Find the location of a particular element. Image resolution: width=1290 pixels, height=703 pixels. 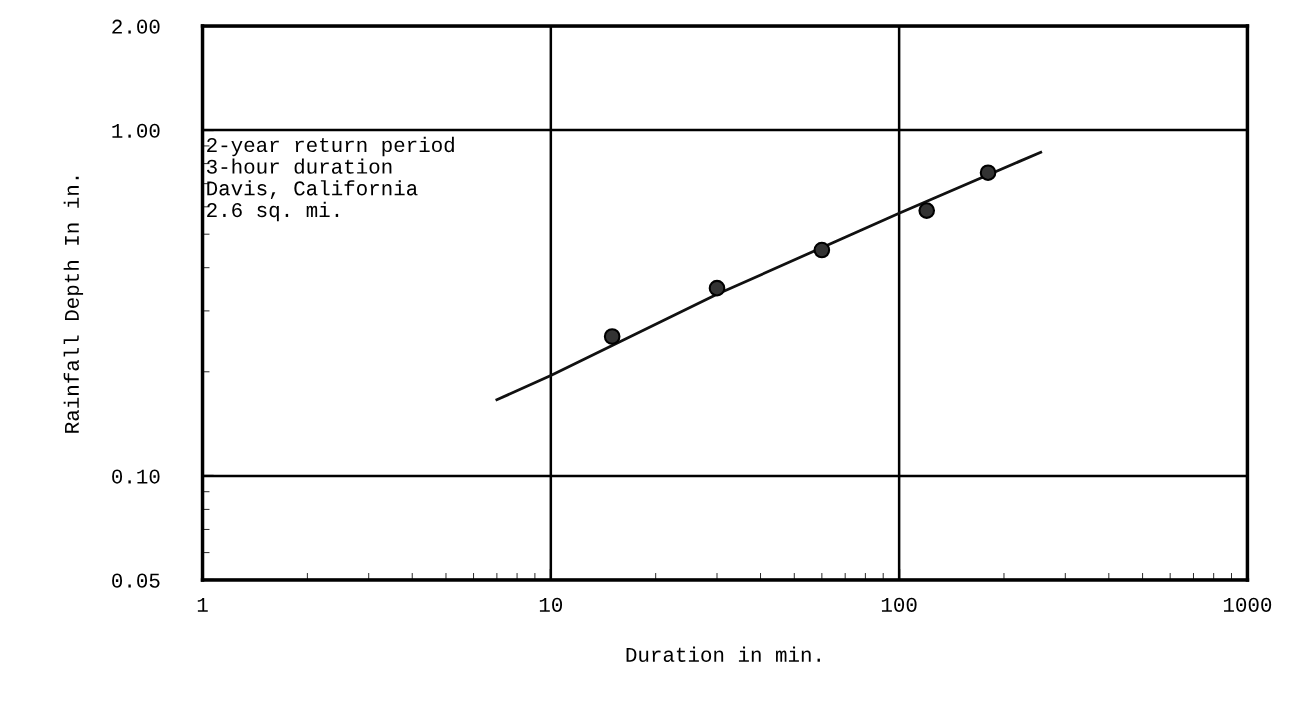

x-tick-label: 1 is located at coordinates (202, 605).